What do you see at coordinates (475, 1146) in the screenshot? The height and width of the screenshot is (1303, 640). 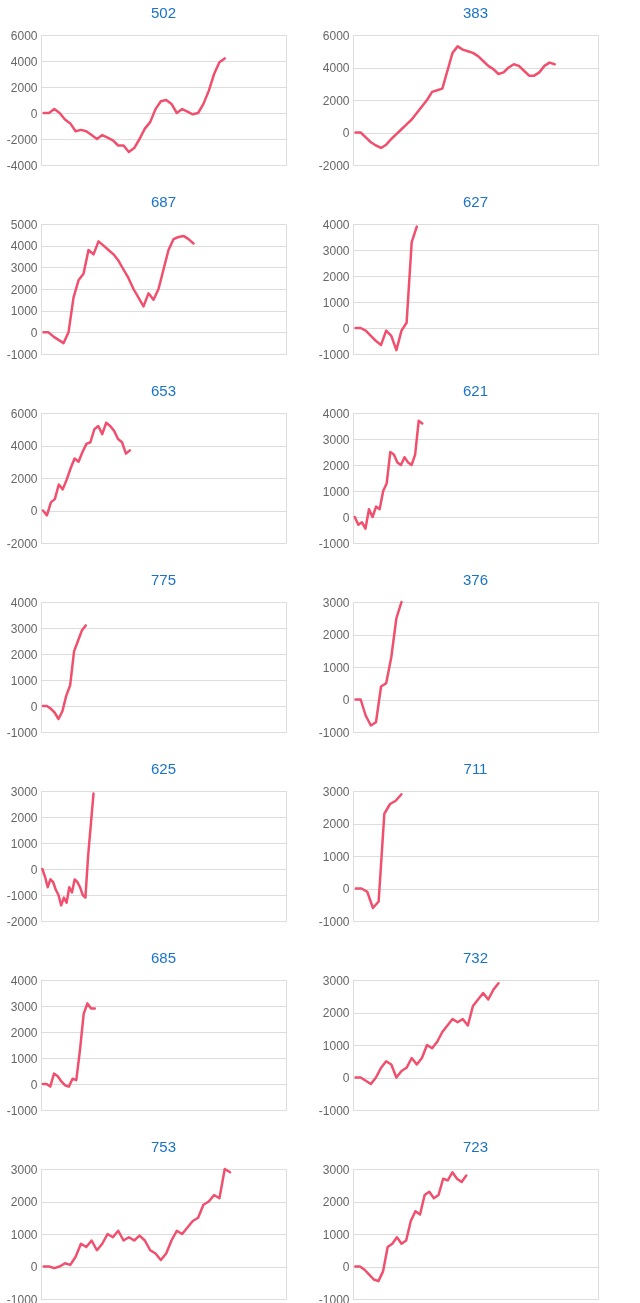 I see `chart-title: 723` at bounding box center [475, 1146].